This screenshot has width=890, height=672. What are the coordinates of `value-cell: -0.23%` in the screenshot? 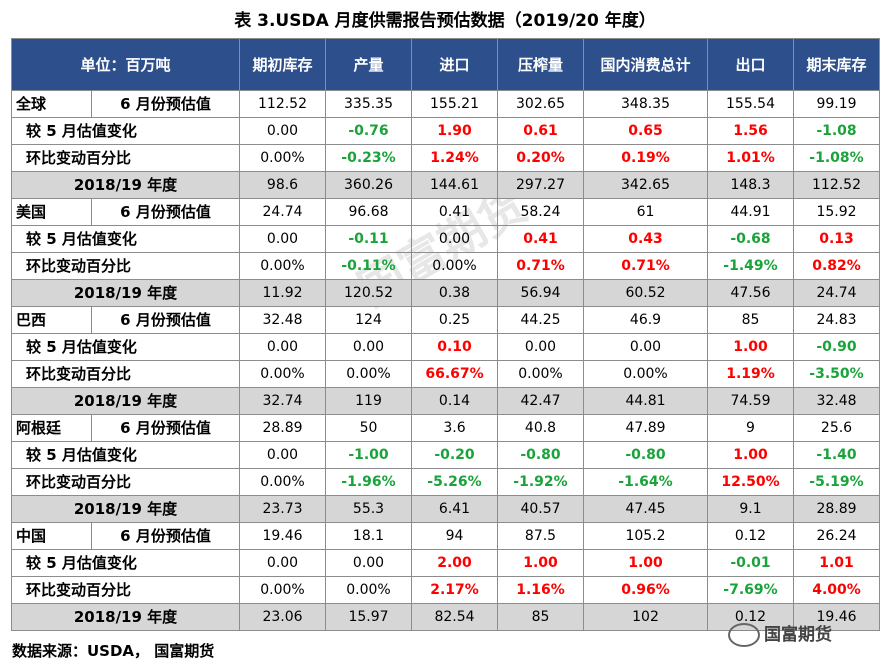 It's located at (368, 158).